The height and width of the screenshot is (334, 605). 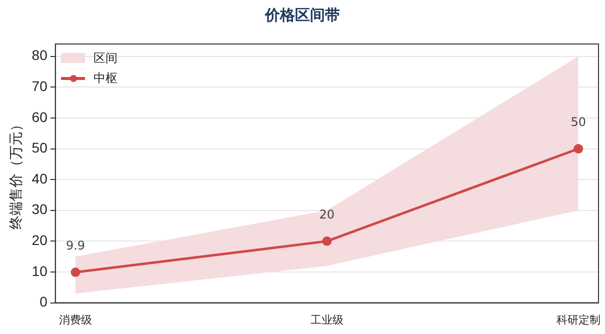 What do you see at coordinates (327, 319) in the screenshot?
I see `x-tick-label: 工业级` at bounding box center [327, 319].